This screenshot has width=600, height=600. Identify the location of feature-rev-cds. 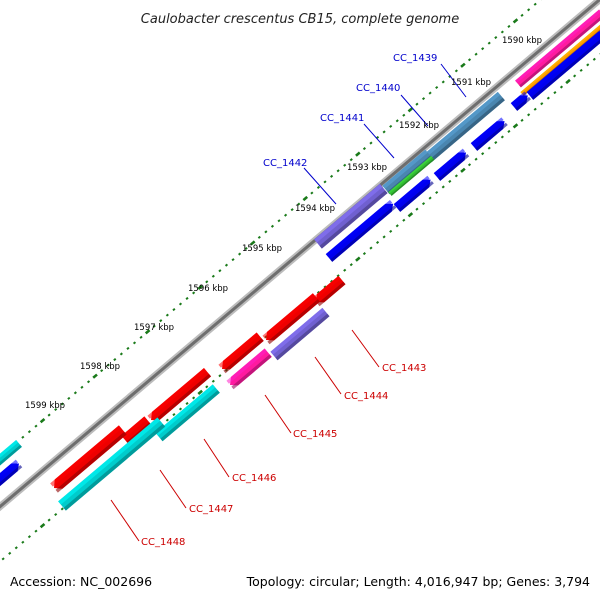
(241, 353).